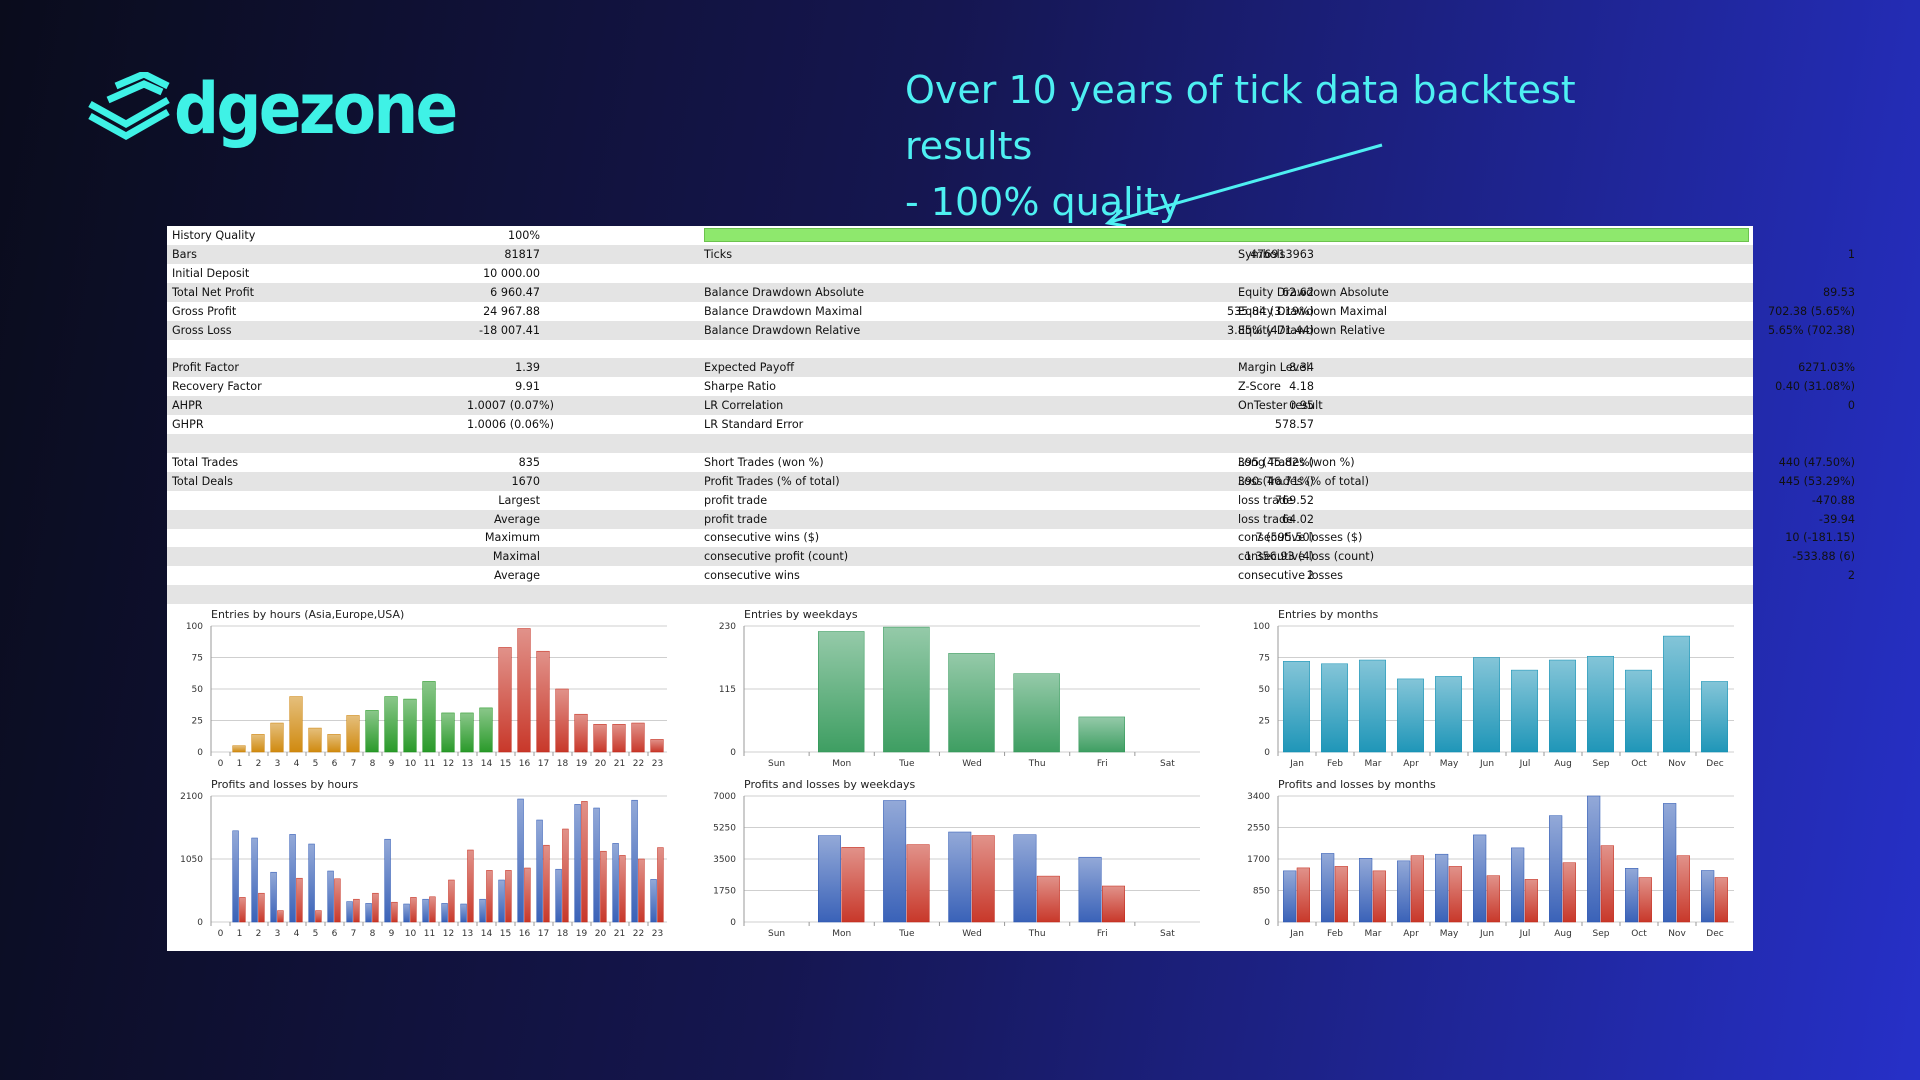  Describe the element at coordinates (335, 764) in the screenshot. I see `x-tick-label: 6` at that location.